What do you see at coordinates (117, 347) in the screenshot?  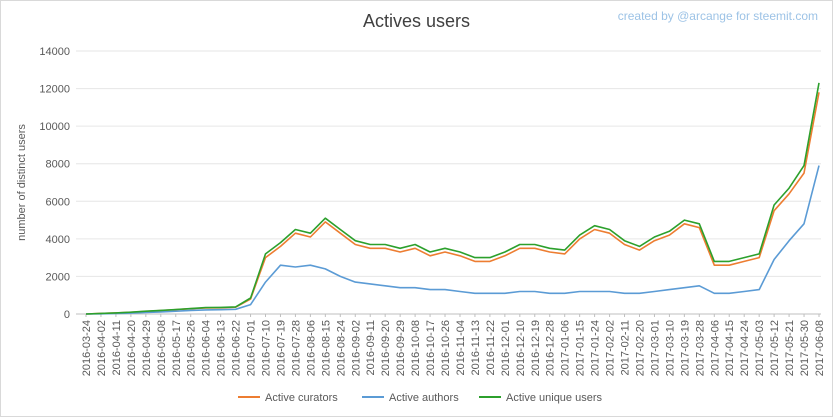 I see `x-tick-label: 2016-04-11` at bounding box center [117, 347].